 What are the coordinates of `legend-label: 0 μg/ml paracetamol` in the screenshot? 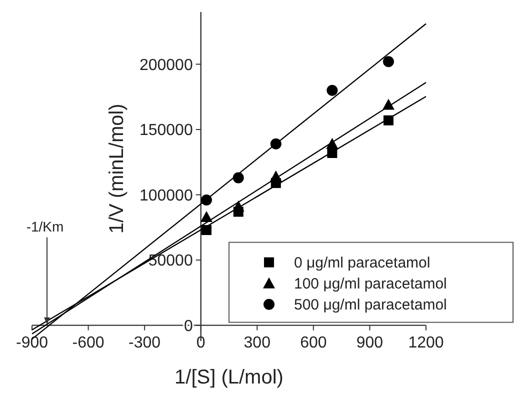 It's located at (362, 263).